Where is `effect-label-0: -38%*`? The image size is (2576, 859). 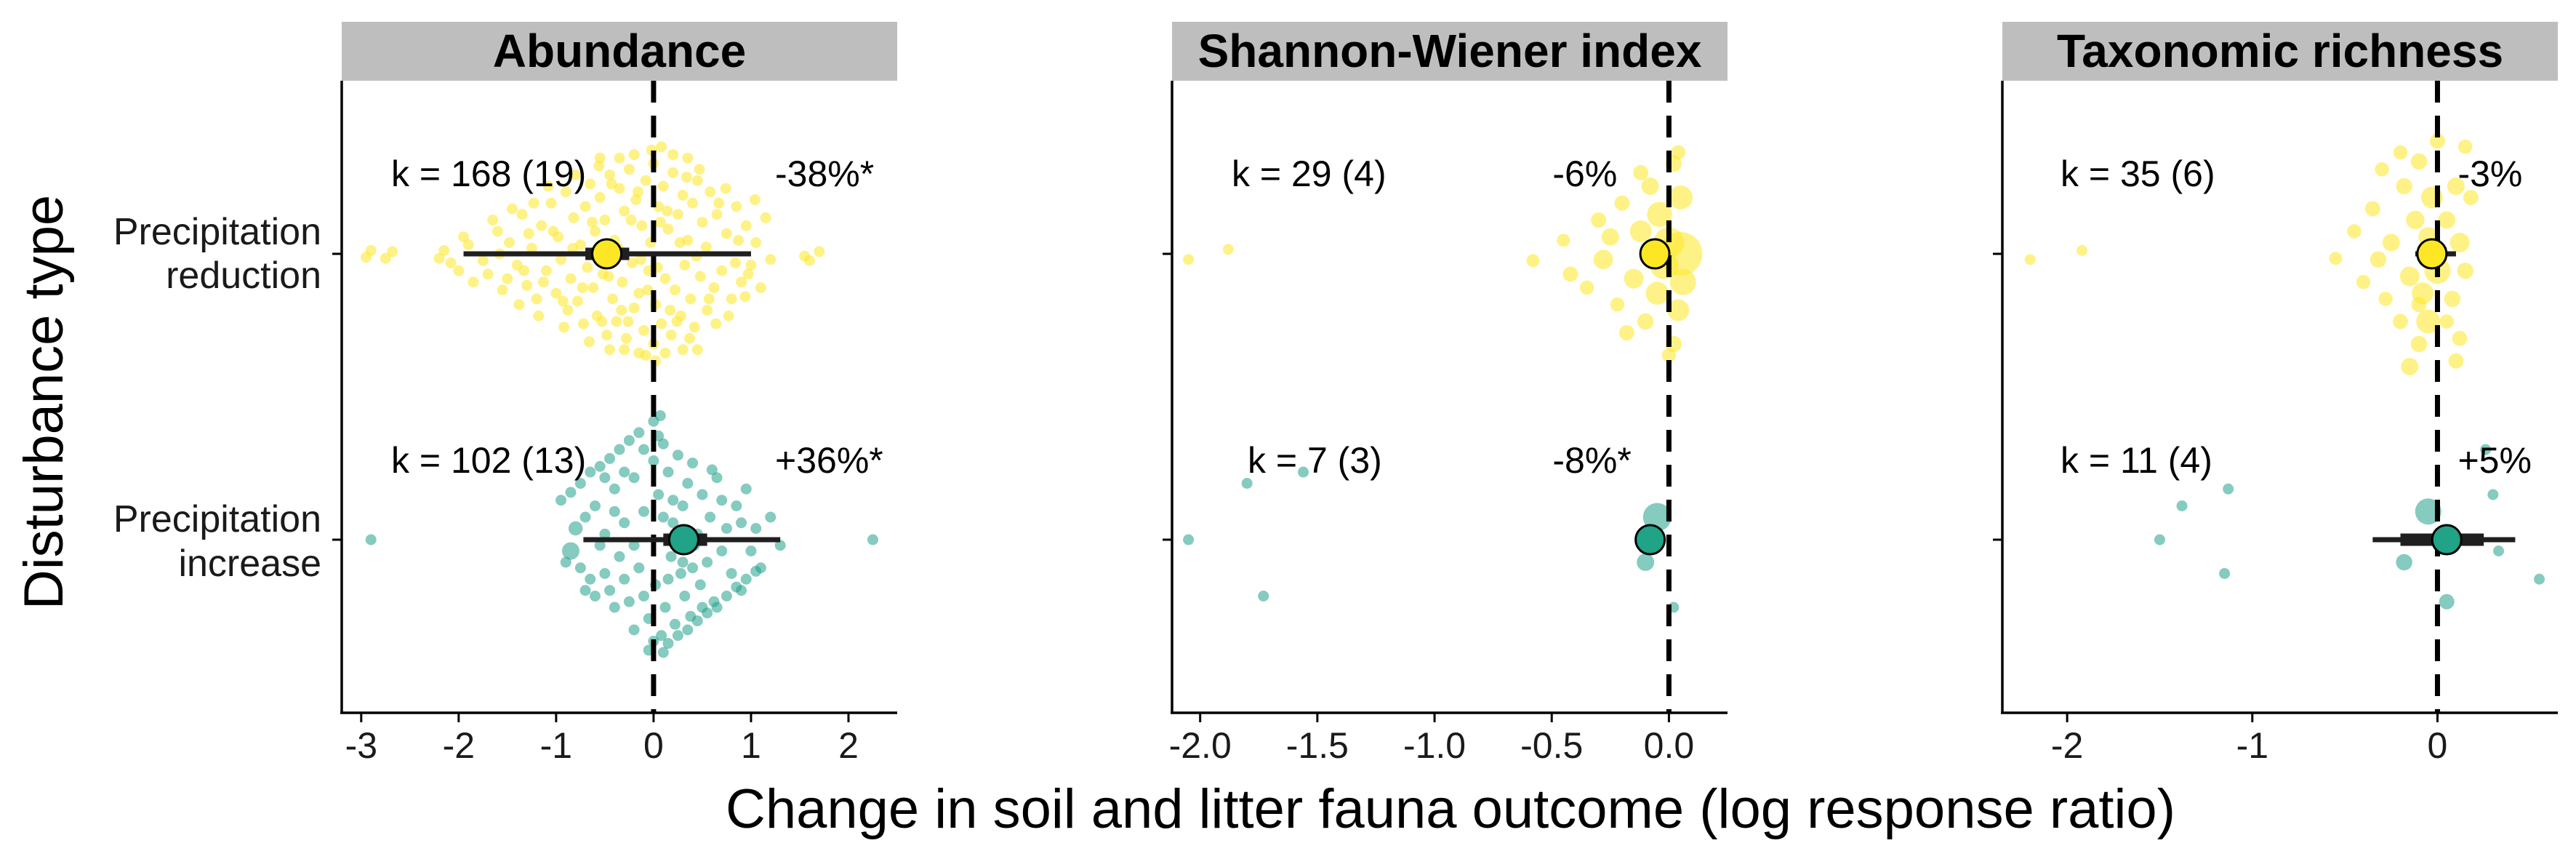 effect-label-0: -38%* is located at coordinates (824, 173).